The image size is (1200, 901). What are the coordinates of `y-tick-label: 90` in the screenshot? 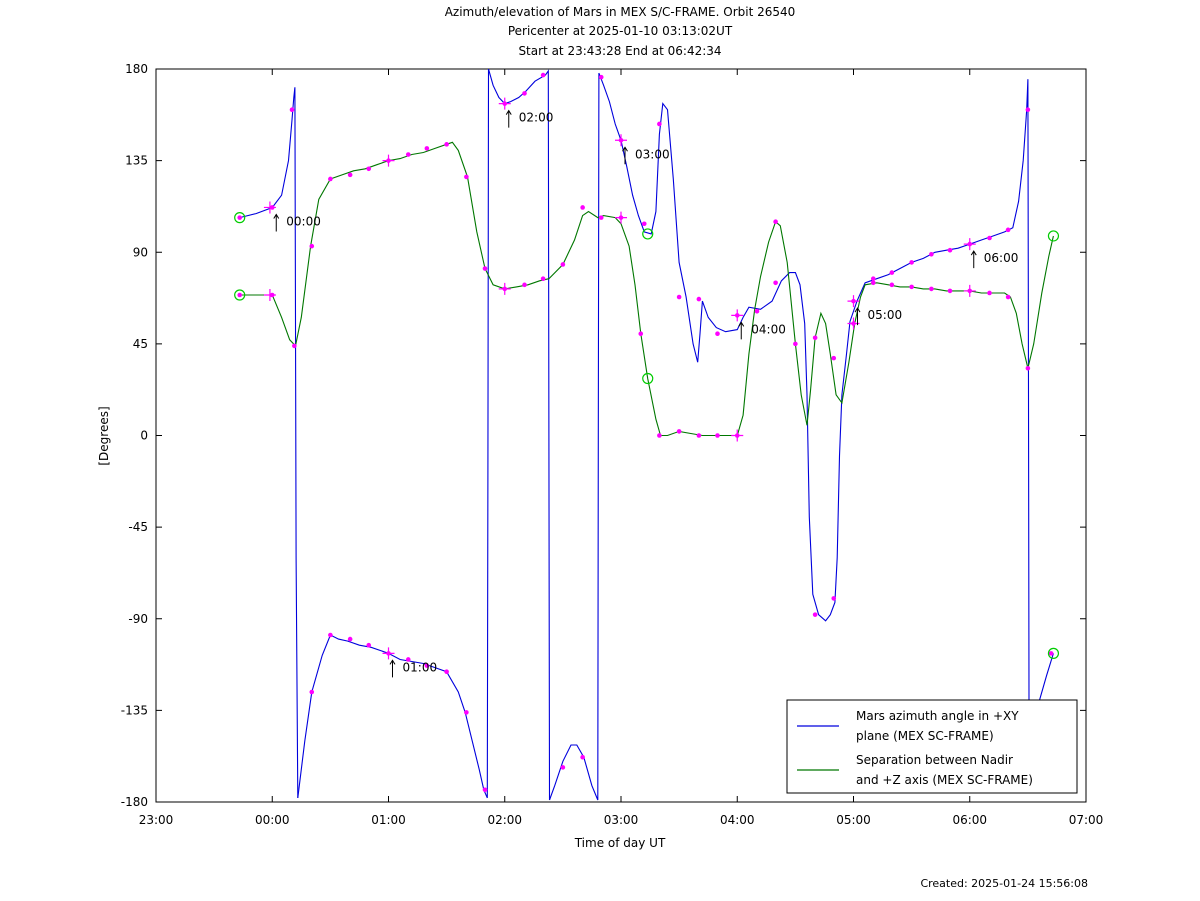 It's located at (140, 252).